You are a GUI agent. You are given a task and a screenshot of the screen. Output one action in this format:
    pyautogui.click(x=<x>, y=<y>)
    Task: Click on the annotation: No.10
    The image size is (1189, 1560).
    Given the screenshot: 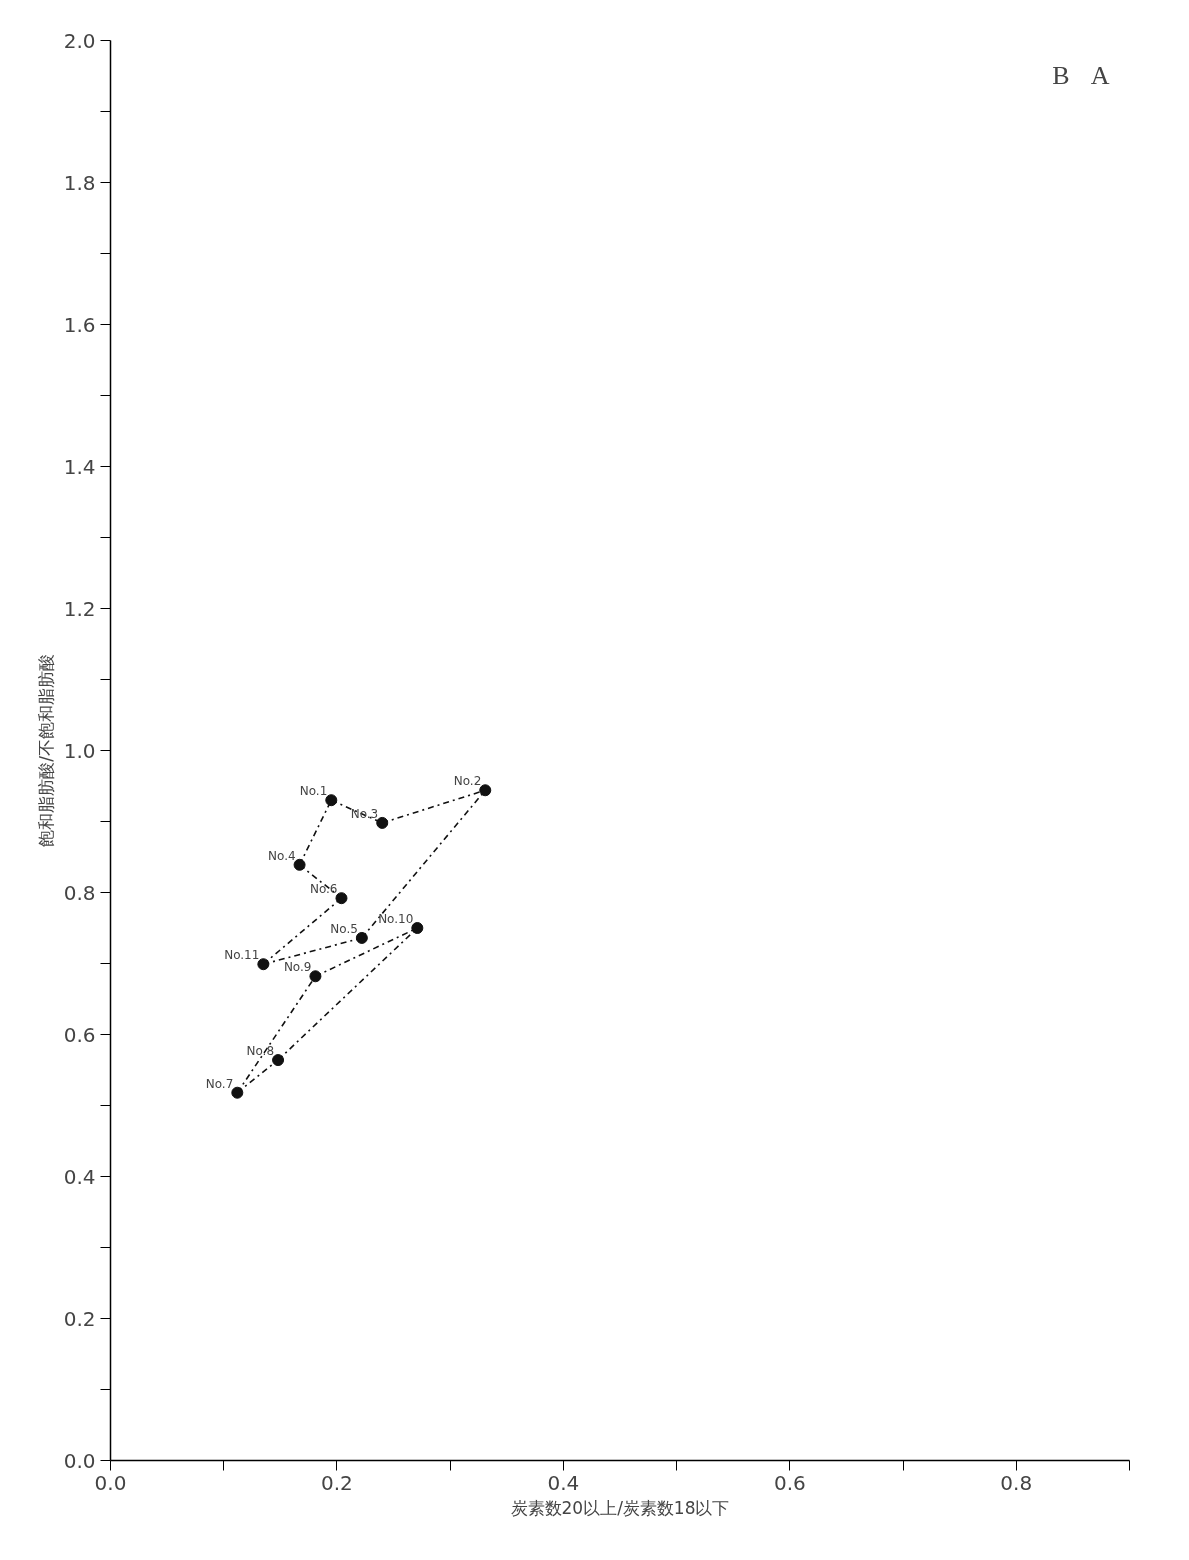 What is the action you would take?
    pyautogui.click(x=396, y=919)
    